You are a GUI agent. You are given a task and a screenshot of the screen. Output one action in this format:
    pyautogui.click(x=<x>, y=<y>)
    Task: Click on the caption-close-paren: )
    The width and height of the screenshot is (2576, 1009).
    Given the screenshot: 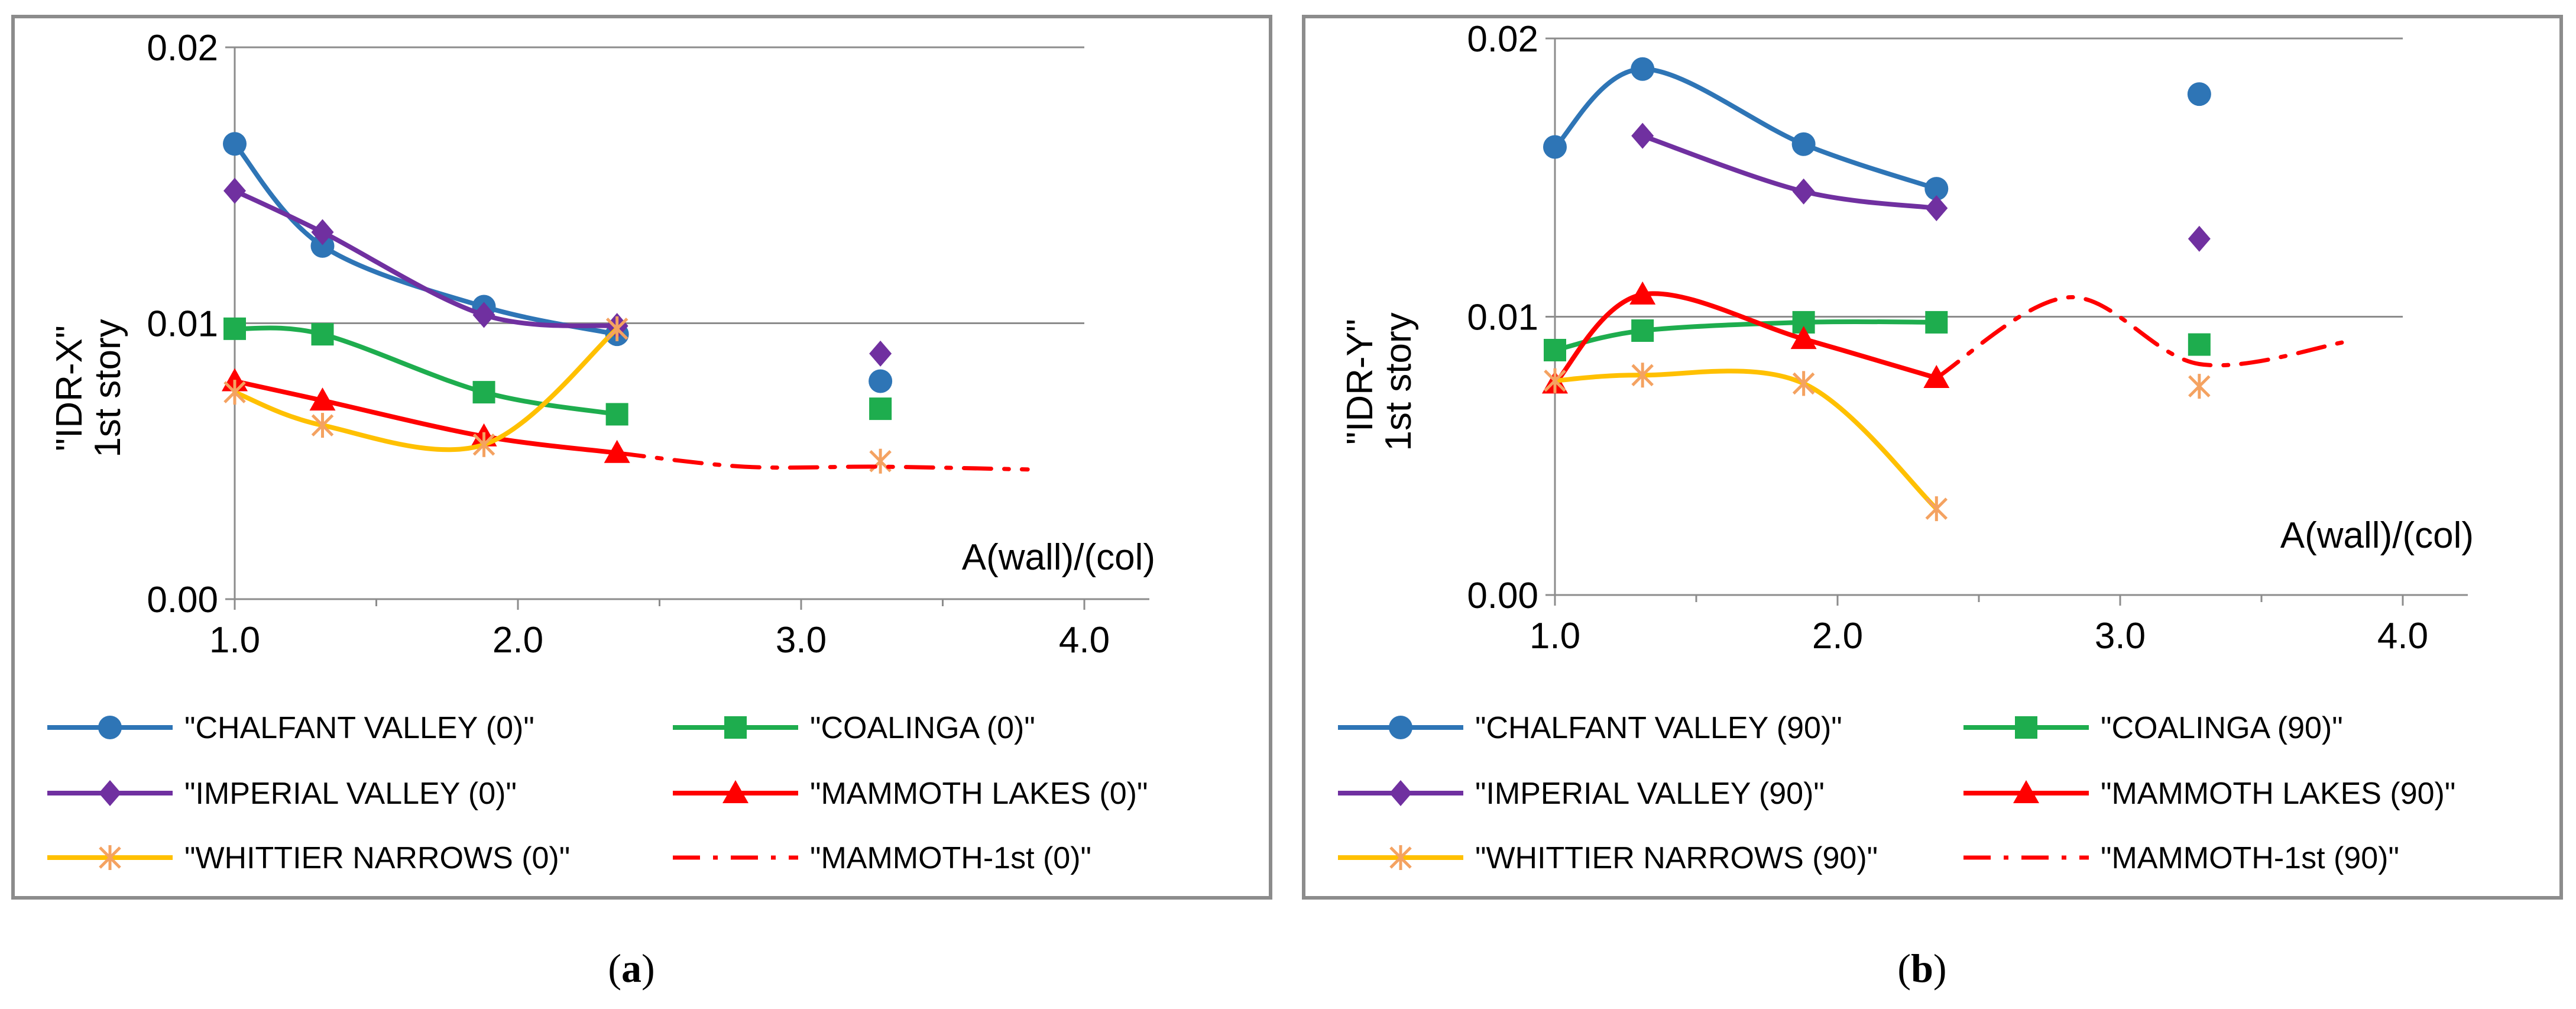 What is the action you would take?
    pyautogui.click(x=1940, y=968)
    